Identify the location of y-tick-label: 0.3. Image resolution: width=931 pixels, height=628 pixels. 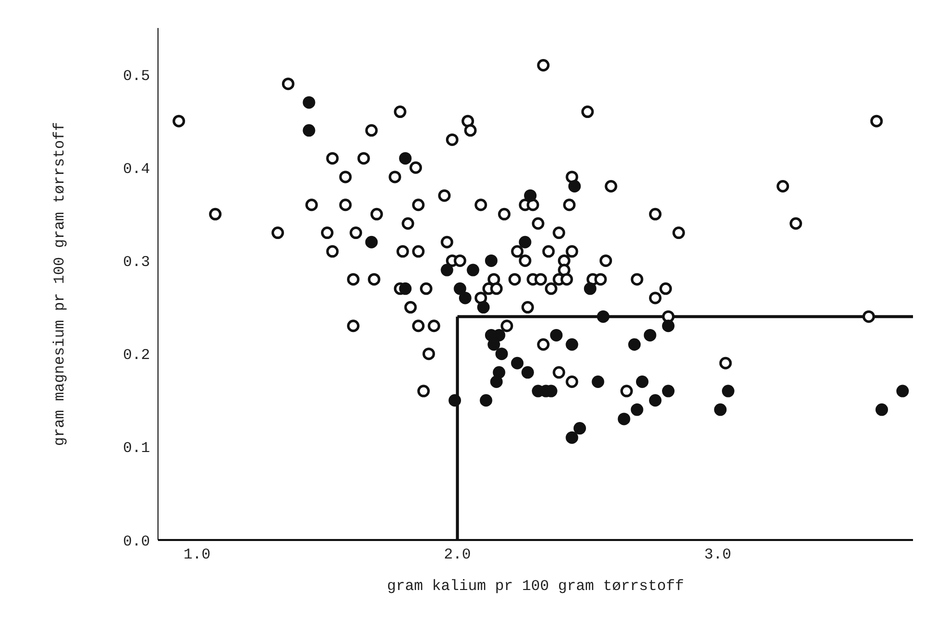
(136, 263).